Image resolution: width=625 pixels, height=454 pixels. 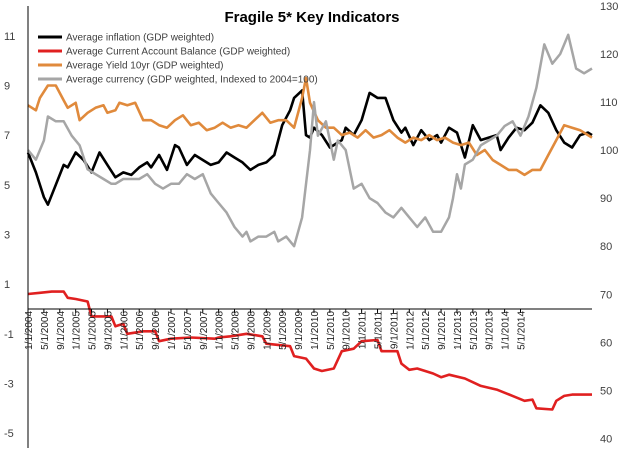 What do you see at coordinates (172, 330) in the screenshot?
I see `x-tick-label: 1/1/2007` at bounding box center [172, 330].